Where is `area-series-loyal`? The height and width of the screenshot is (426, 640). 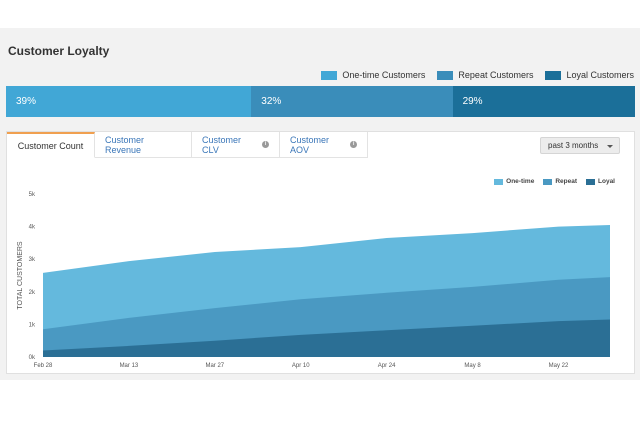 area-series-loyal is located at coordinates (326, 338).